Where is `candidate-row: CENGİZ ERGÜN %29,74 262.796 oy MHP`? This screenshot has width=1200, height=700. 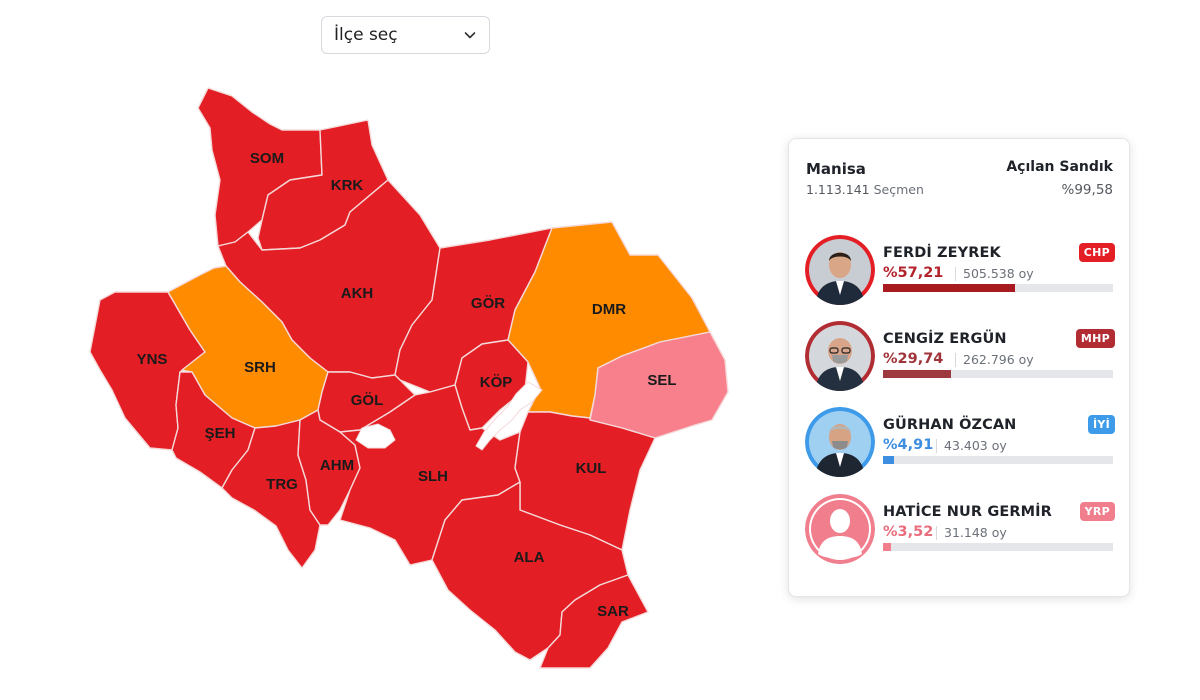
candidate-row: CENGİZ ERGÜN %29,74 262.796 oy MHP is located at coordinates (960, 356).